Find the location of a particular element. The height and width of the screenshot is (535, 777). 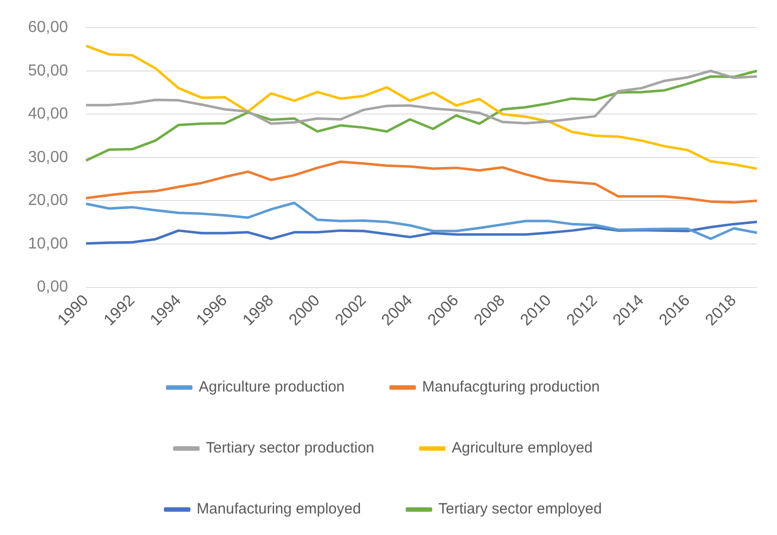

y-tick-label: 50,00 is located at coordinates (48, 71).